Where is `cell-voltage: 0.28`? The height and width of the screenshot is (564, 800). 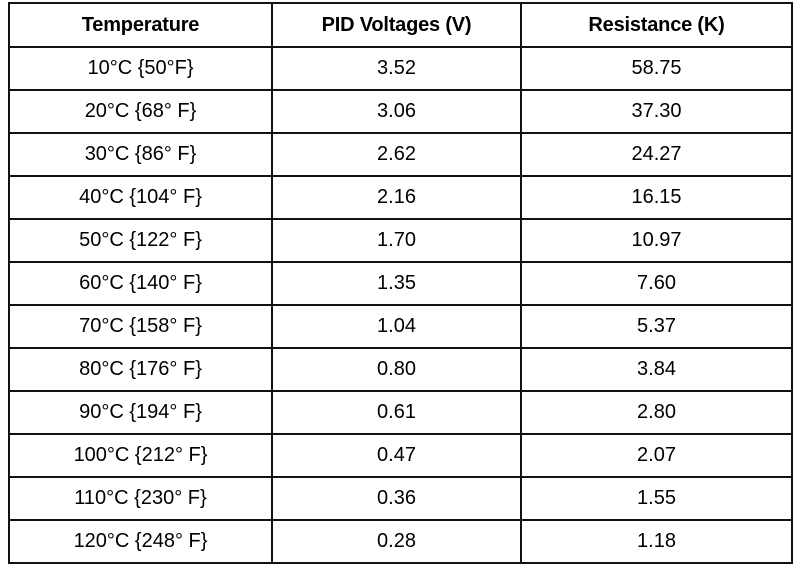 cell-voltage: 0.28 is located at coordinates (396, 541).